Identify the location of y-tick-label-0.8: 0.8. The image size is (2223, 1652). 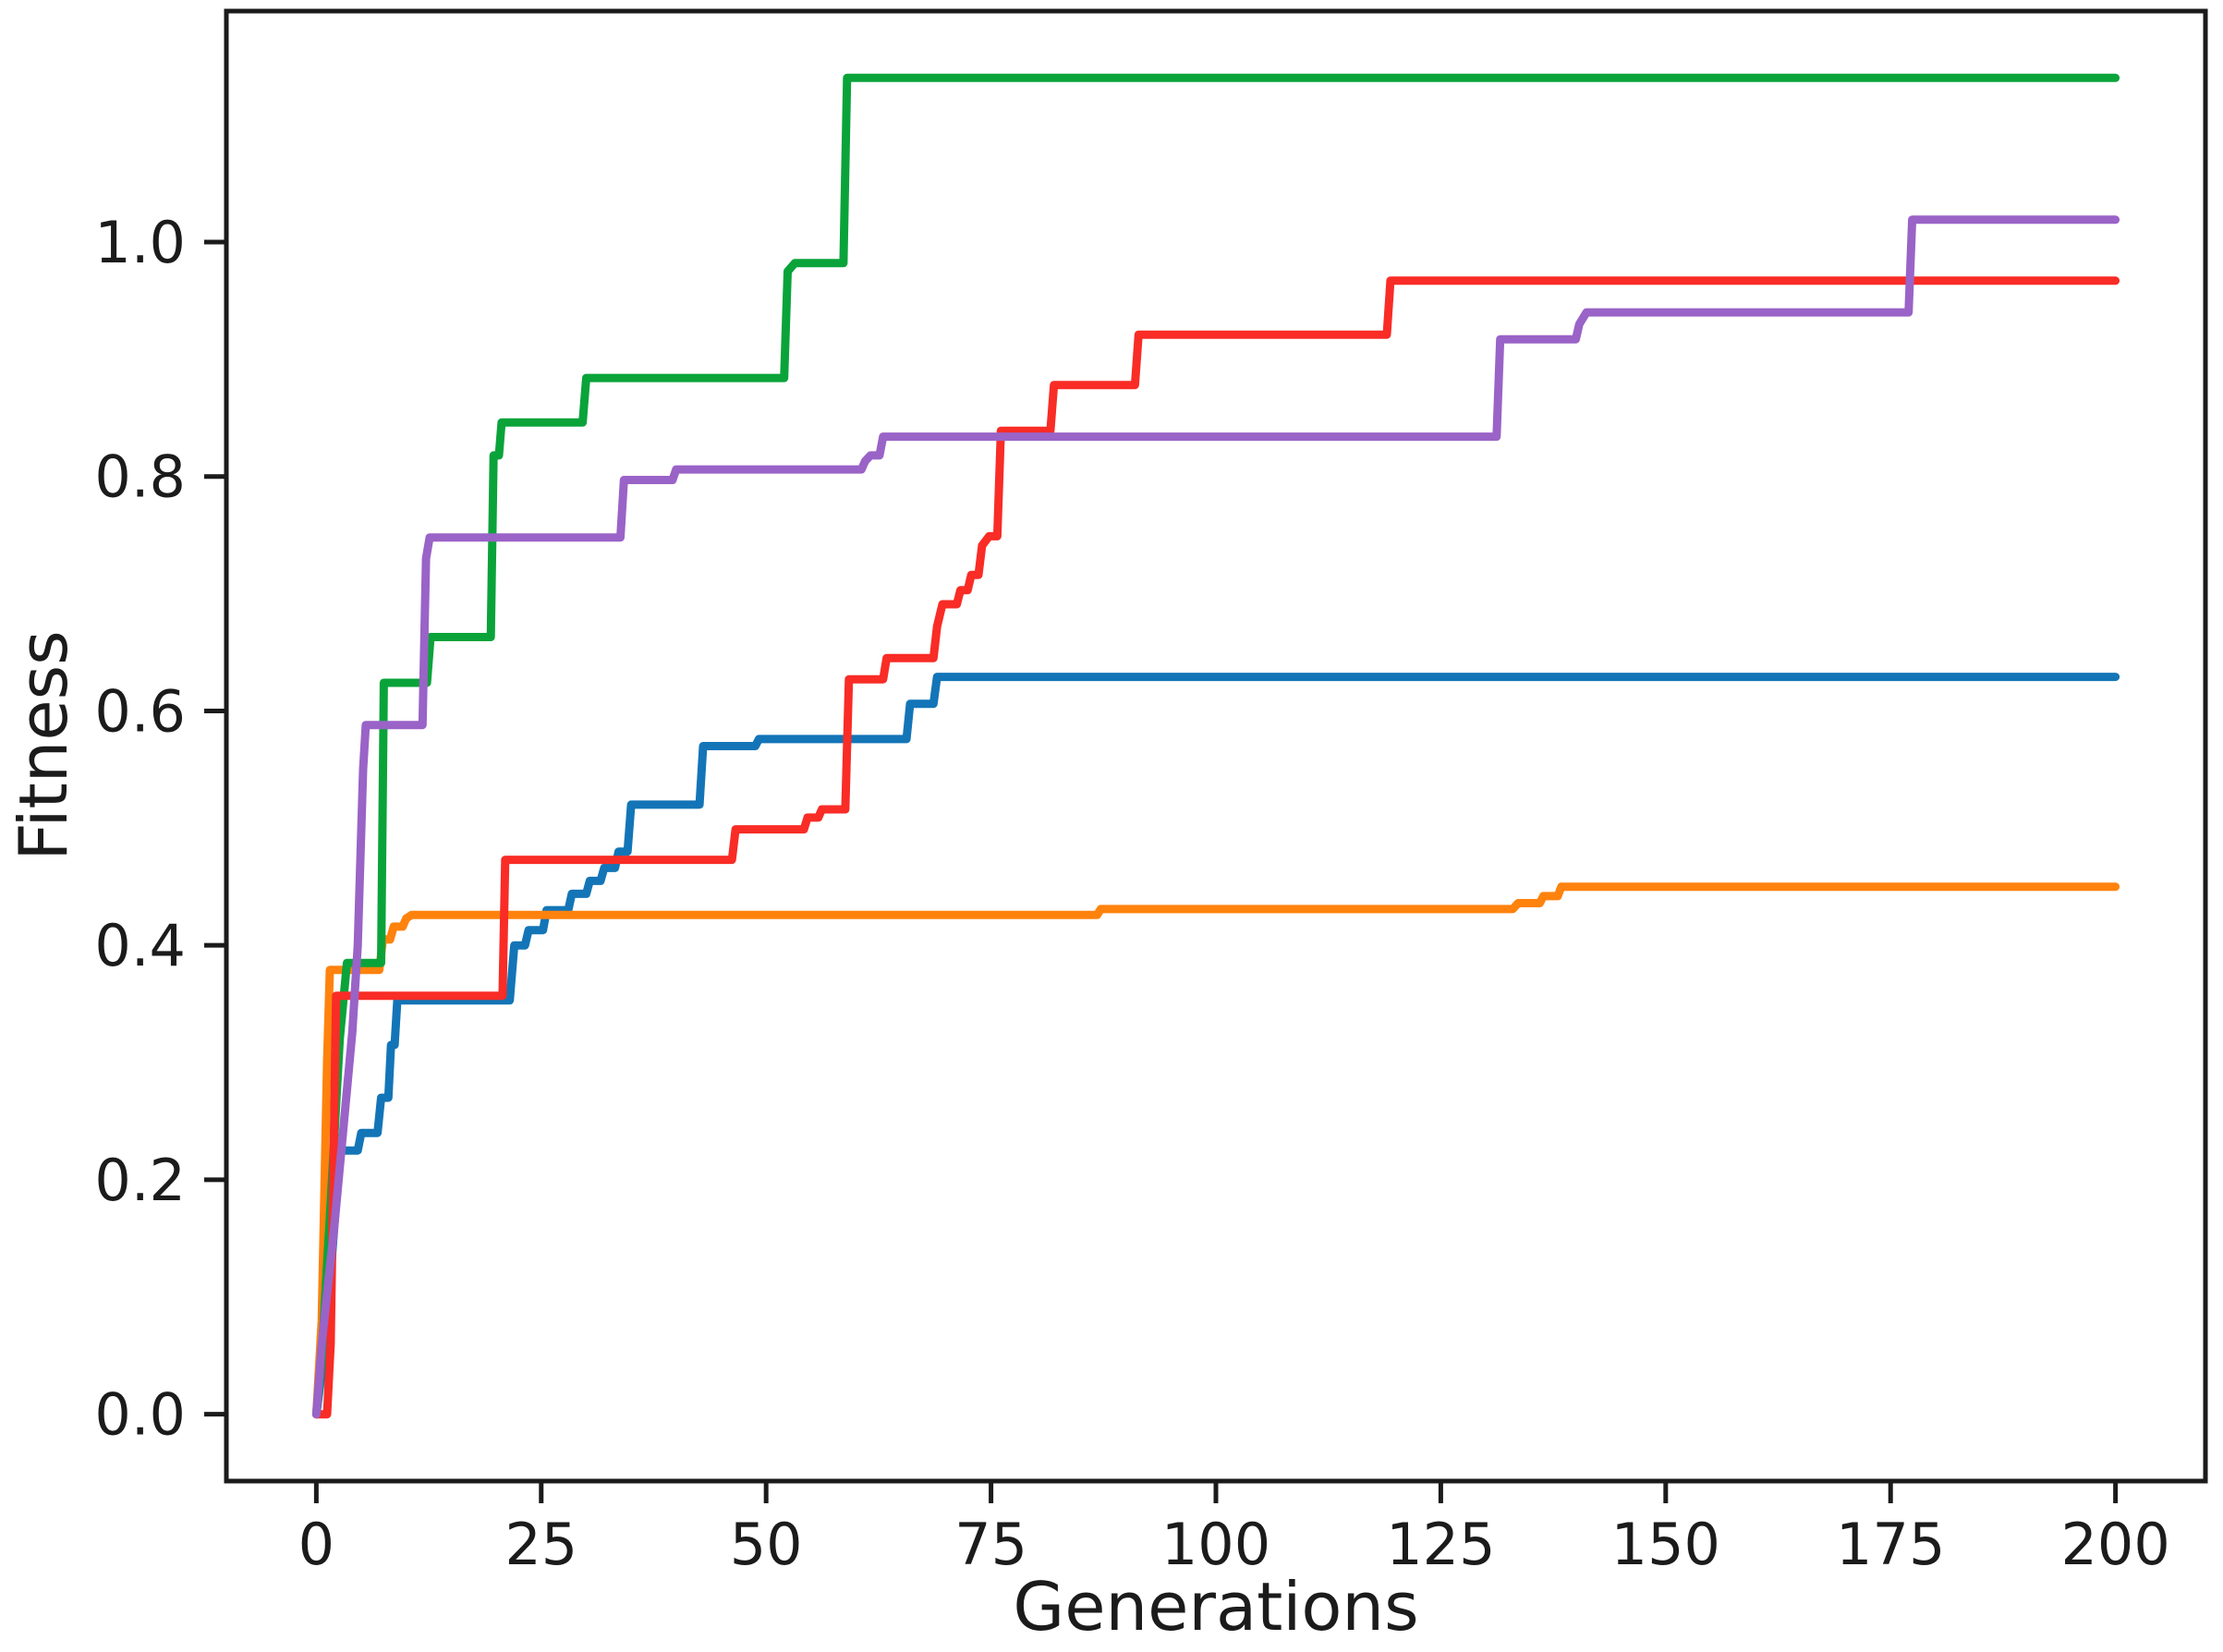
(140, 477).